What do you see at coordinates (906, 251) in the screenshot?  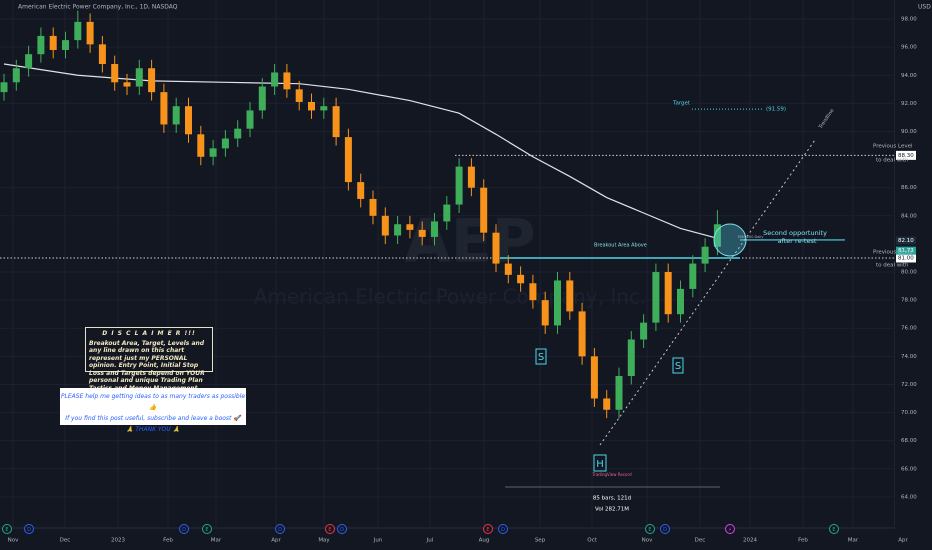 I see `price-tag-label: 81.73` at bounding box center [906, 251].